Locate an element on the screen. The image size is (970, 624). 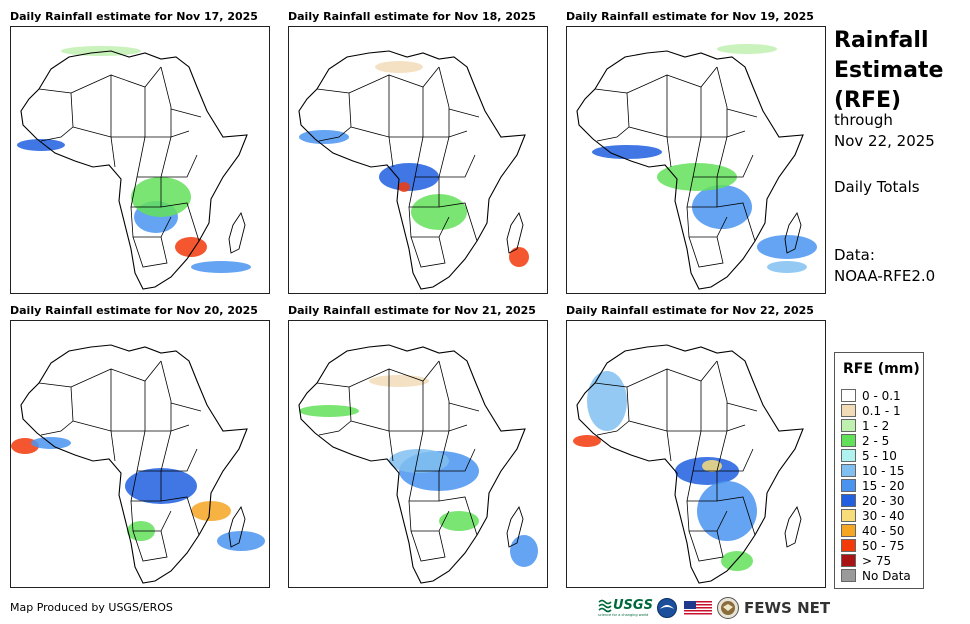
panel-title: Daily Rainfall estimate for Nov 21, 2025 is located at coordinates (412, 310).